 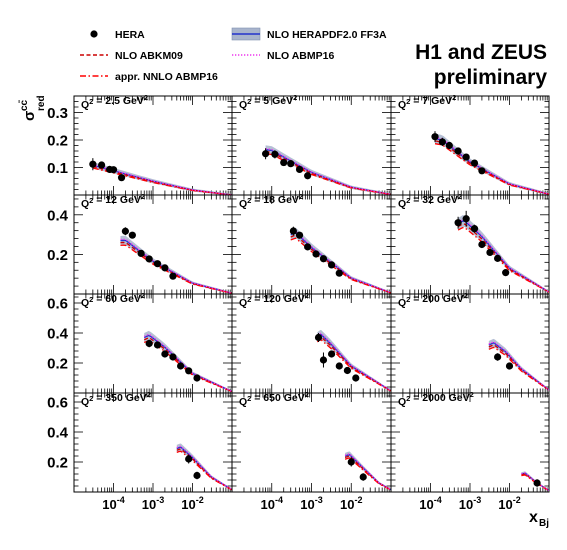 I want to click on legend-label: NLO HERAPDF2.0 FF3A, so click(x=327, y=35).